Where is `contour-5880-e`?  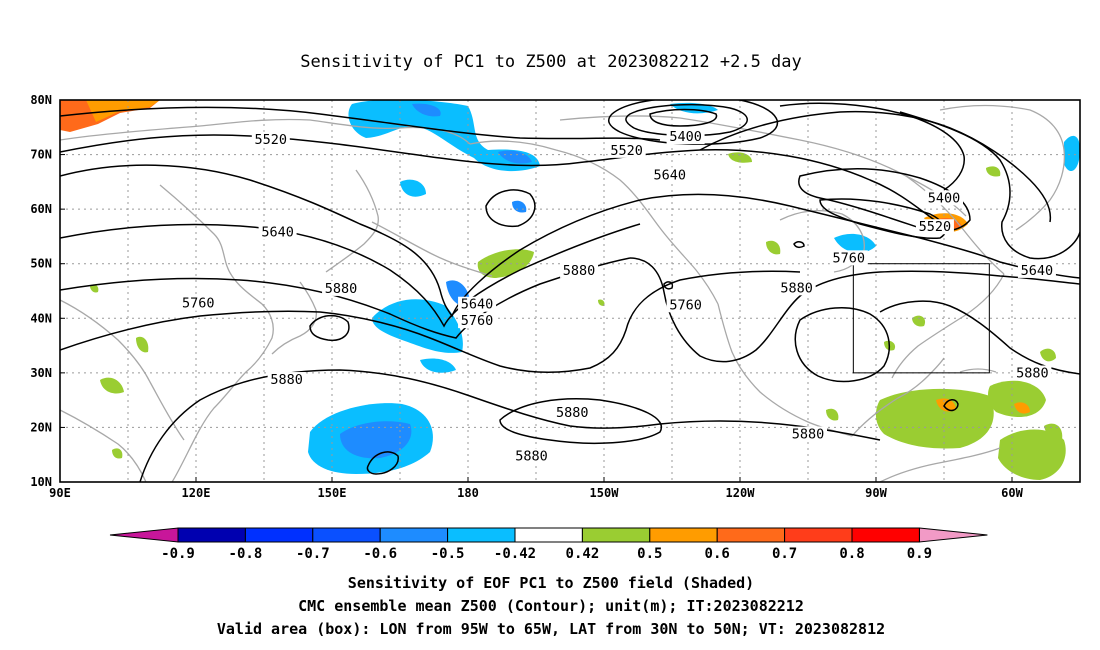
contour-5880-e is located at coordinates (581, 421).